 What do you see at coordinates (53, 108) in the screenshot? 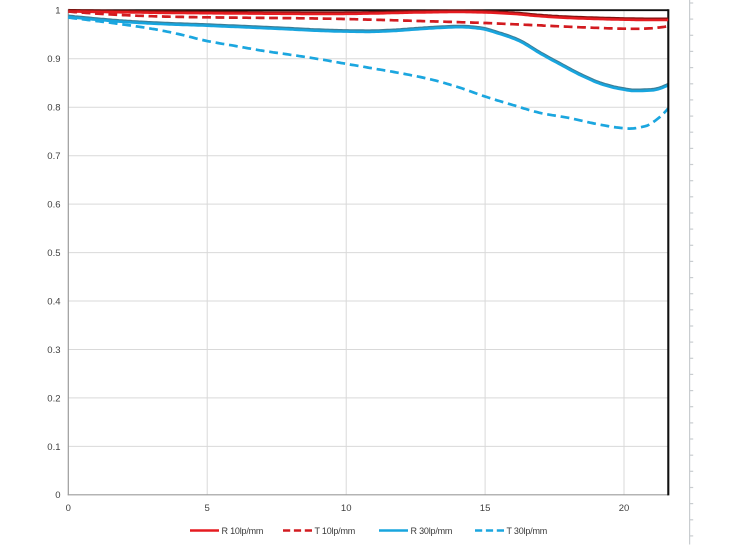
I see `svg-text: 0.8` at bounding box center [53, 108].